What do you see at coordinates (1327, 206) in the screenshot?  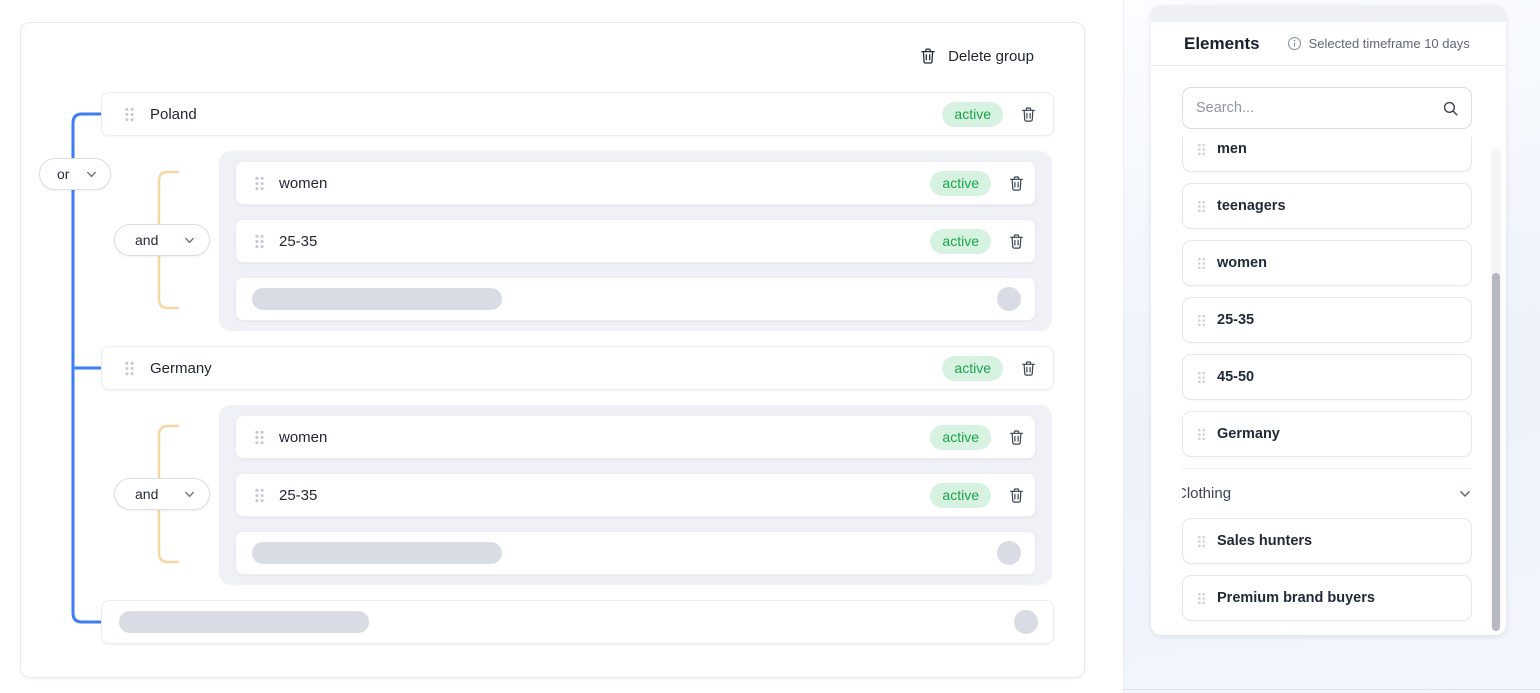 I see `element-item-teenagers: teenagers` at bounding box center [1327, 206].